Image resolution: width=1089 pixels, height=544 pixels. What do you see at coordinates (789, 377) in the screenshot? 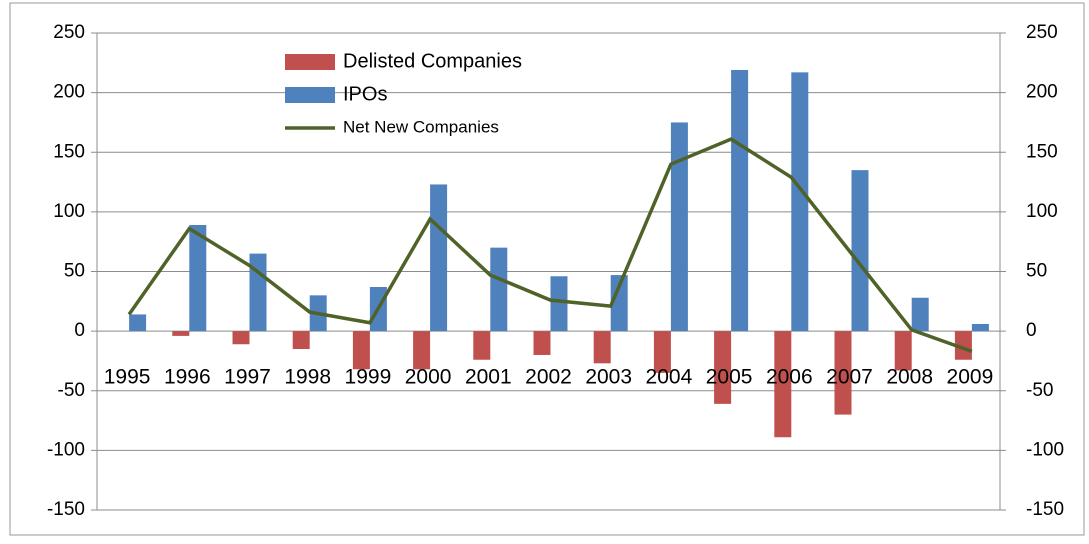
I see `x-tick-label: 2006` at bounding box center [789, 377].